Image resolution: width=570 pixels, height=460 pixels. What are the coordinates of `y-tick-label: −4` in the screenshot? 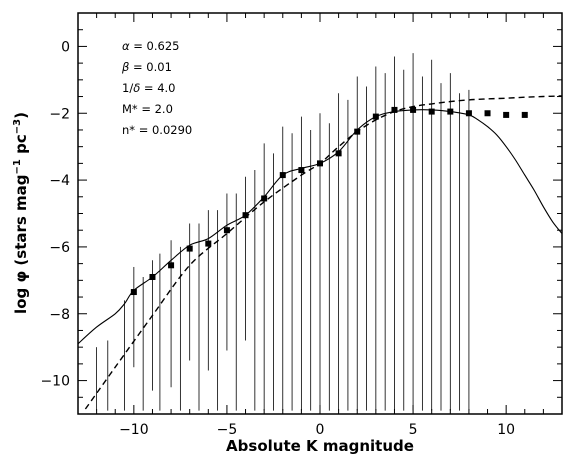 It's located at (59, 181).